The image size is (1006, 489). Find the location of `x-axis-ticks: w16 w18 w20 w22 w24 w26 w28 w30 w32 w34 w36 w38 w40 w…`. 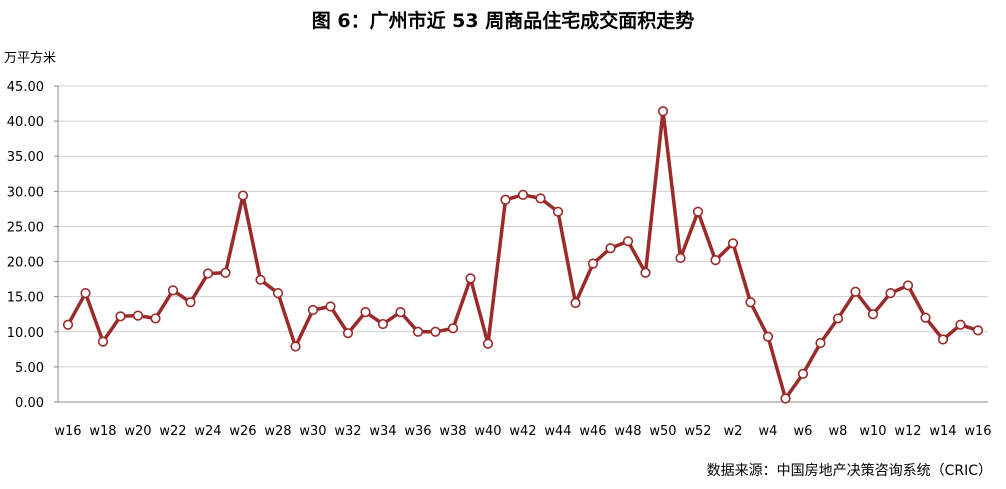

x-axis-ticks: w16 w18 w20 w22 w24 w26 w28 w30 w32 w34 w36 w38 w40 w… is located at coordinates (522, 431).